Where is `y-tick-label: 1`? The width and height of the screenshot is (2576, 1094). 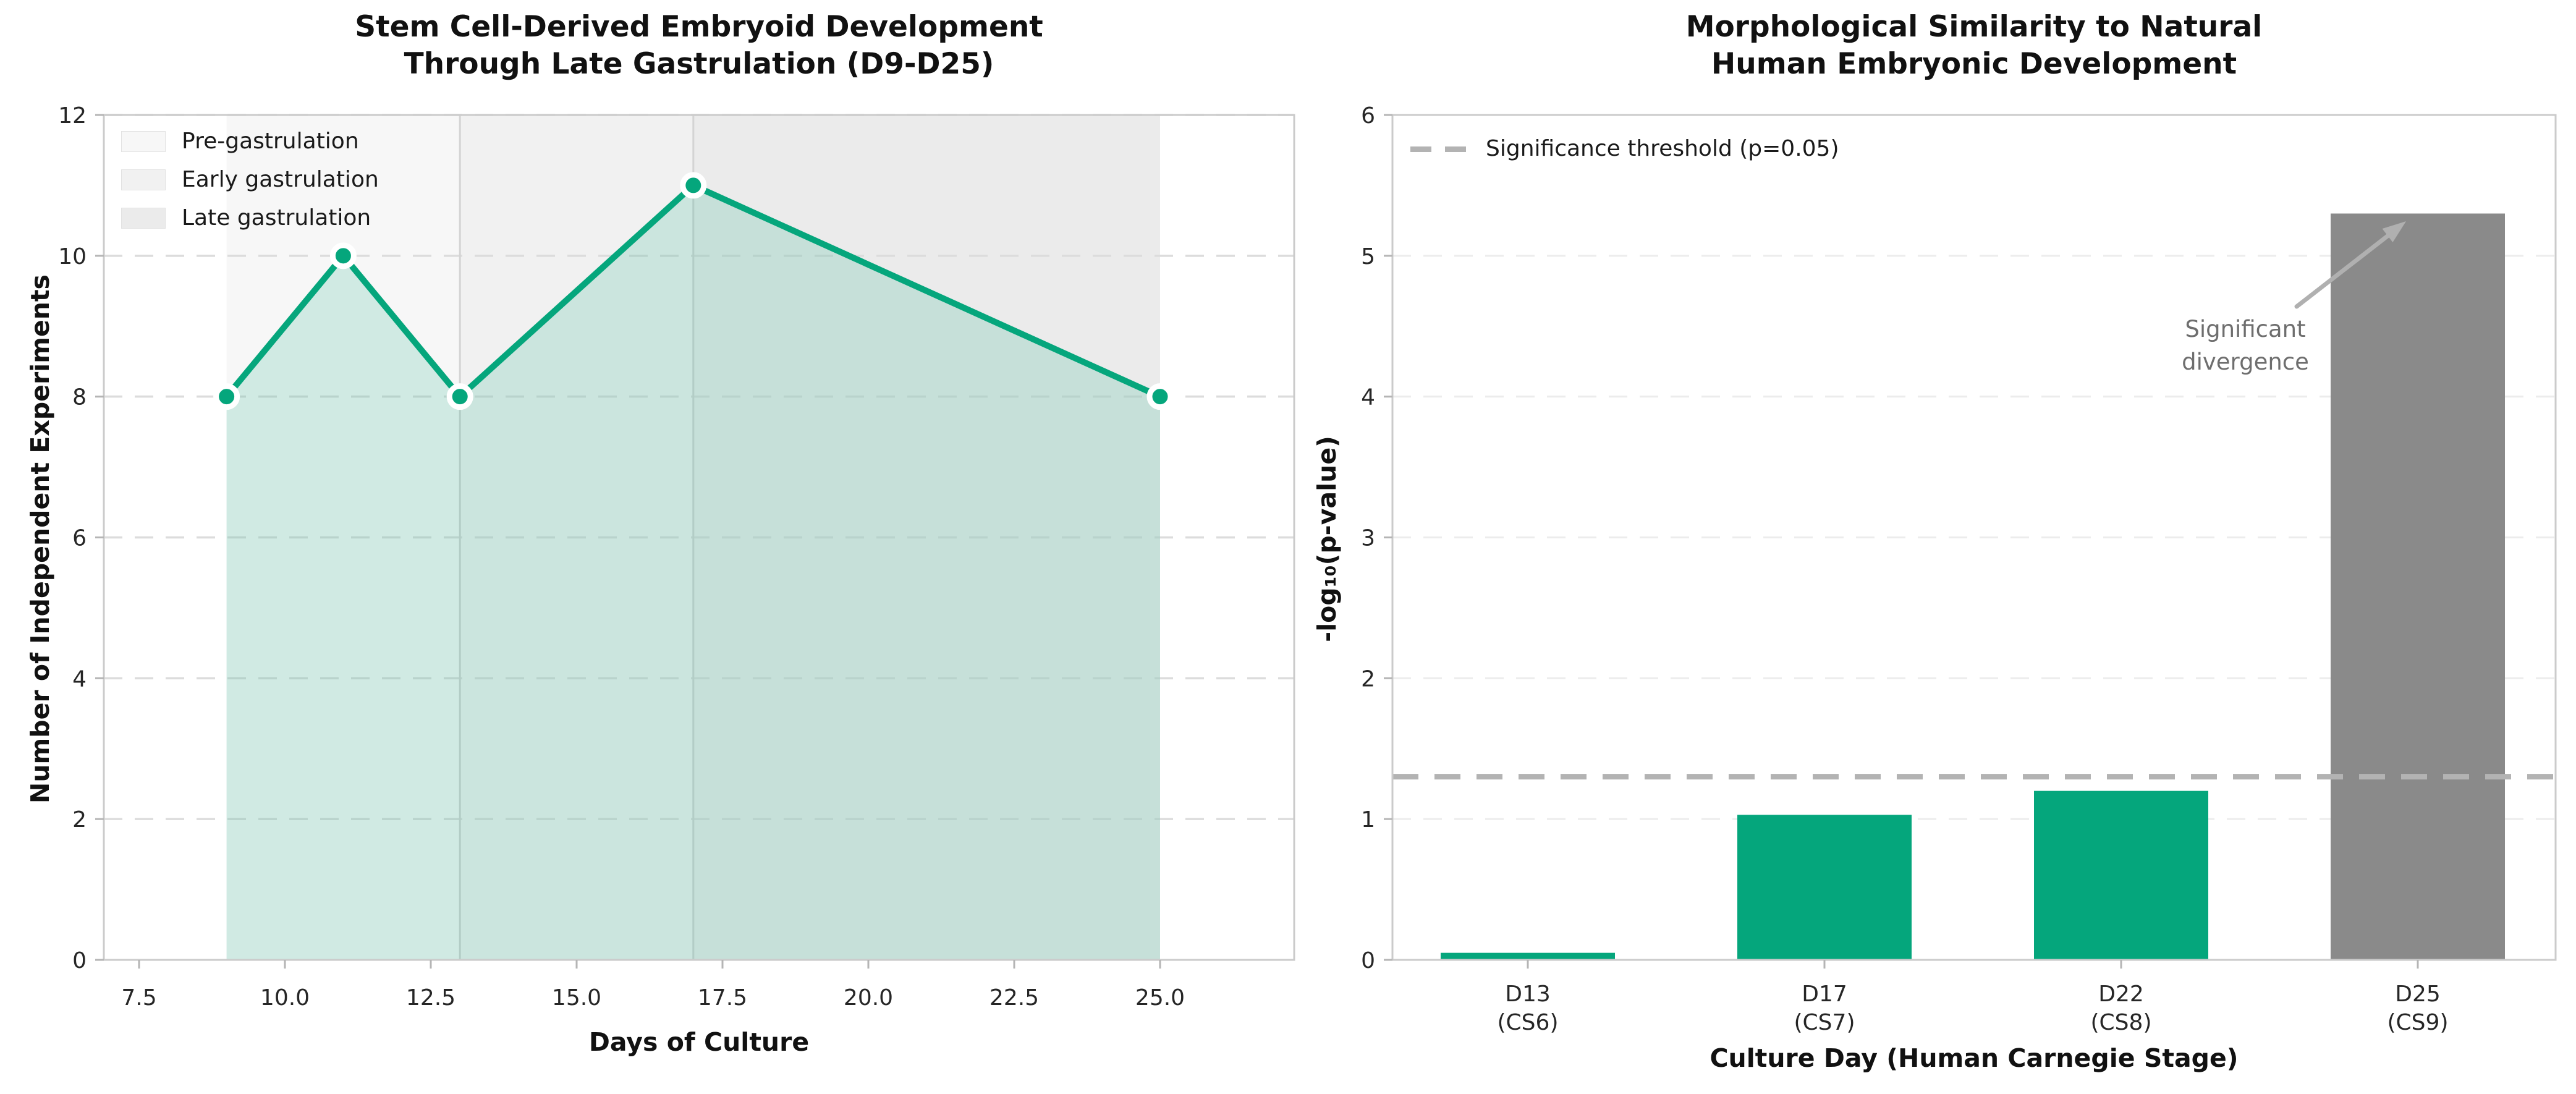 y-tick-label: 1 is located at coordinates (1368, 820).